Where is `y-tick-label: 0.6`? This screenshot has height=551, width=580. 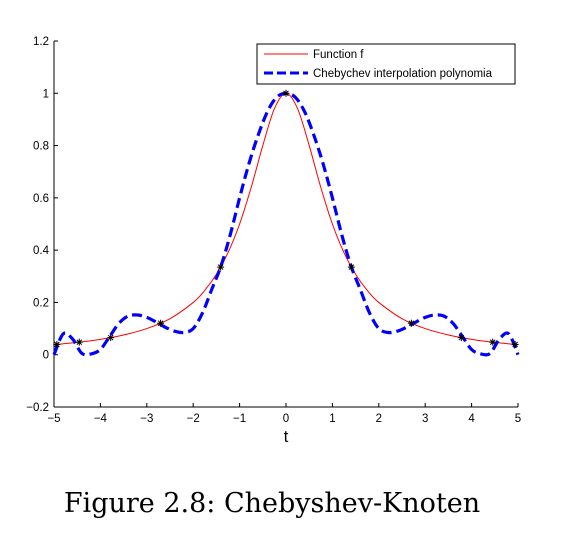 y-tick-label: 0.6 is located at coordinates (41, 199).